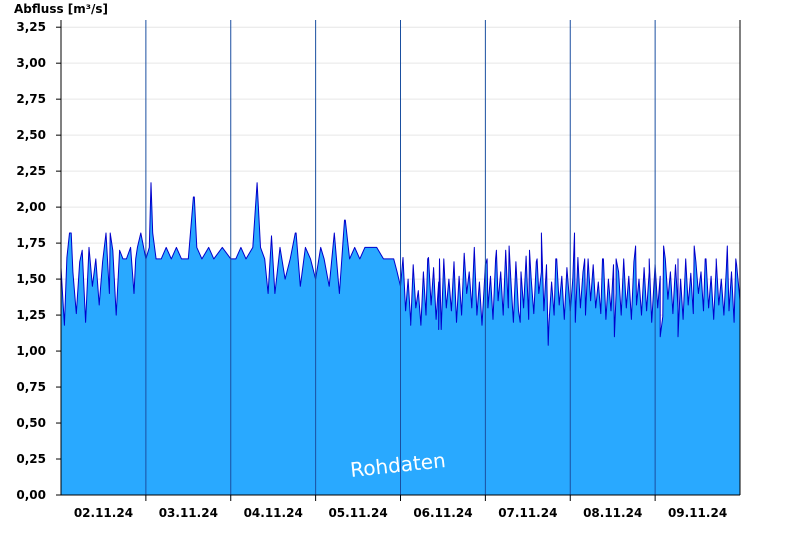 This screenshot has width=800, height=550. I want to click on x-tick-label-7: 09.11.24, so click(697, 513).